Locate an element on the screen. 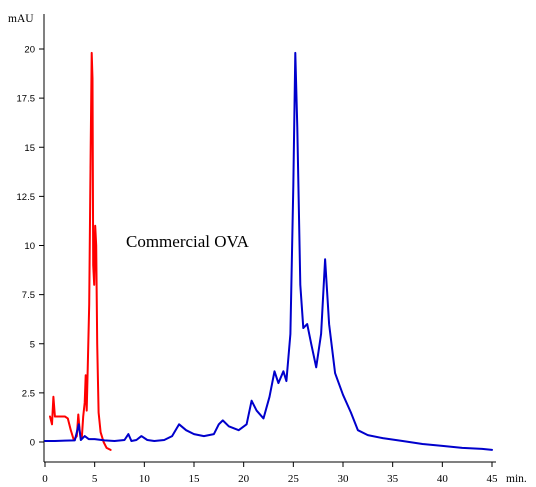  x-tick-label: 40 is located at coordinates (443, 479).